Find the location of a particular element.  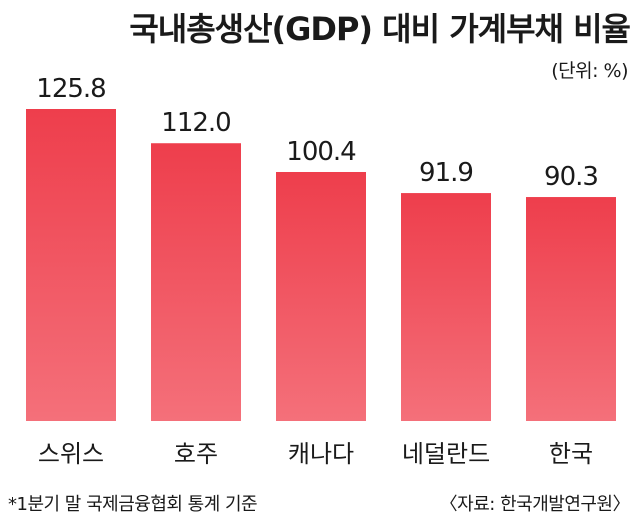

bar-value-label: 125.8 is located at coordinates (70, 89).